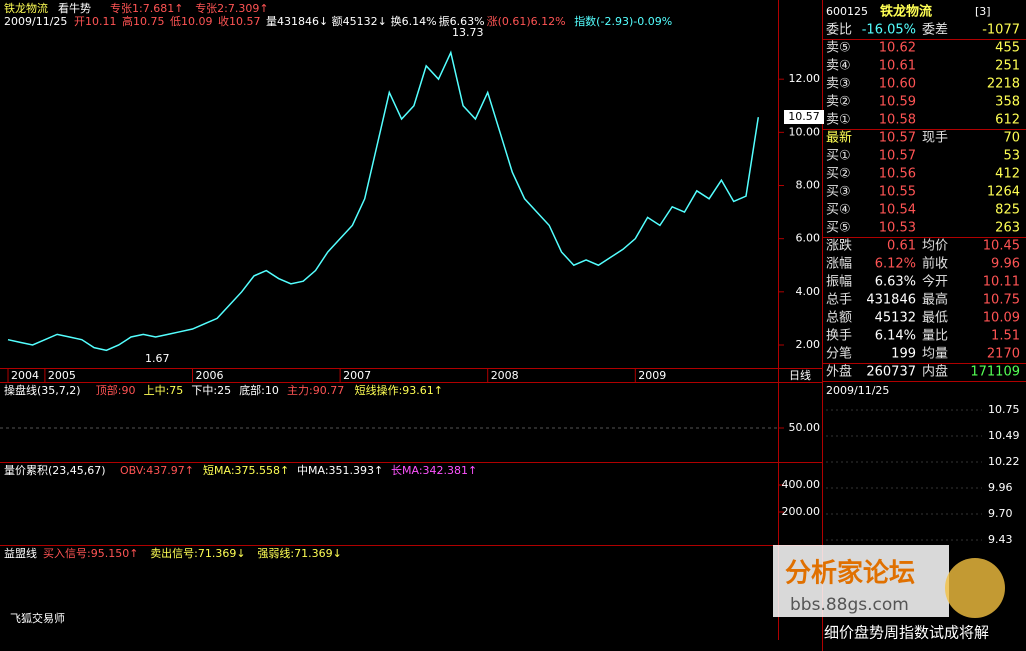  Describe the element at coordinates (157, 358) in the screenshot. I see `annotation: 1.67` at that location.